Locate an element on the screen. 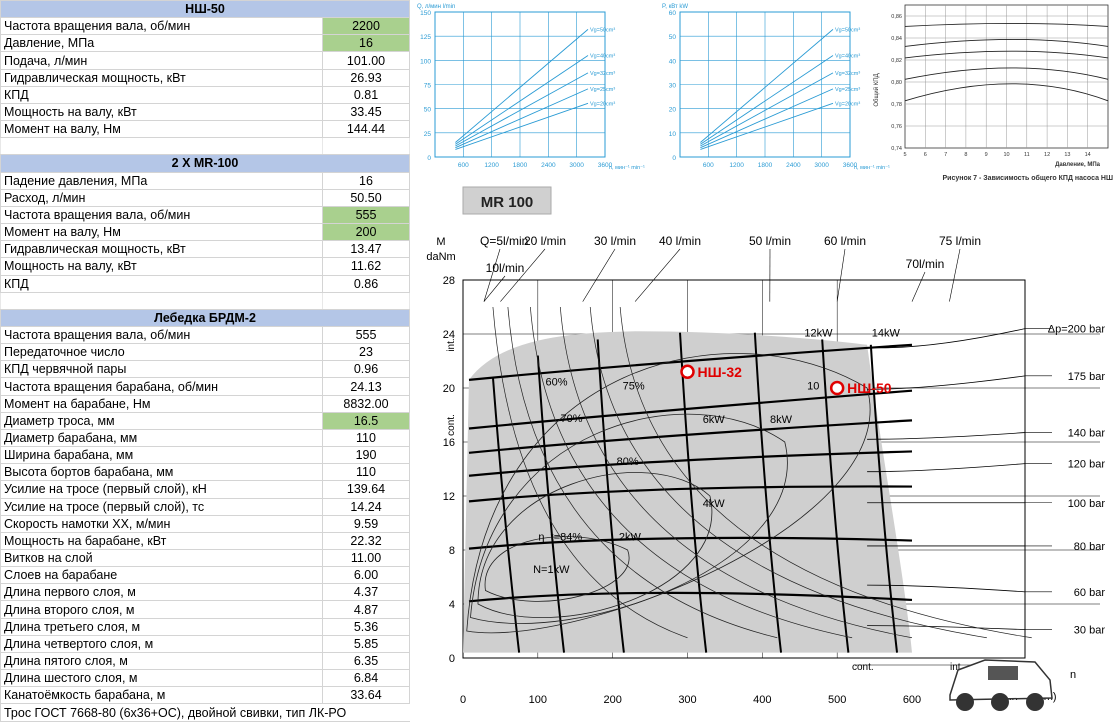 The width and height of the screenshot is (1115, 722). sheet-row: Частота вращения вала, об/мин 555 is located at coordinates (205, 215).